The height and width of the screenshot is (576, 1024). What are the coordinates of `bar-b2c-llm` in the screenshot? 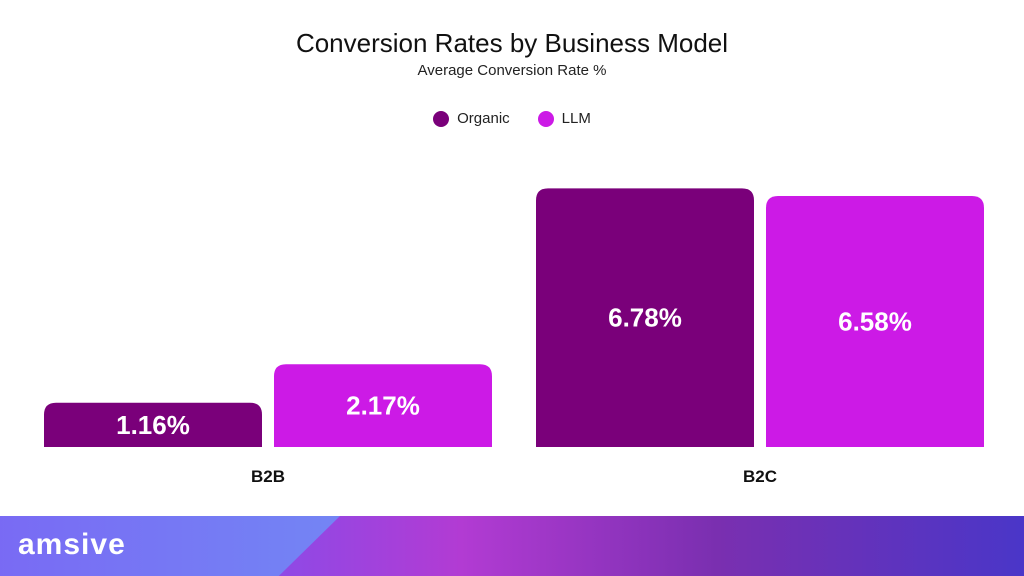 It's located at (875, 321).